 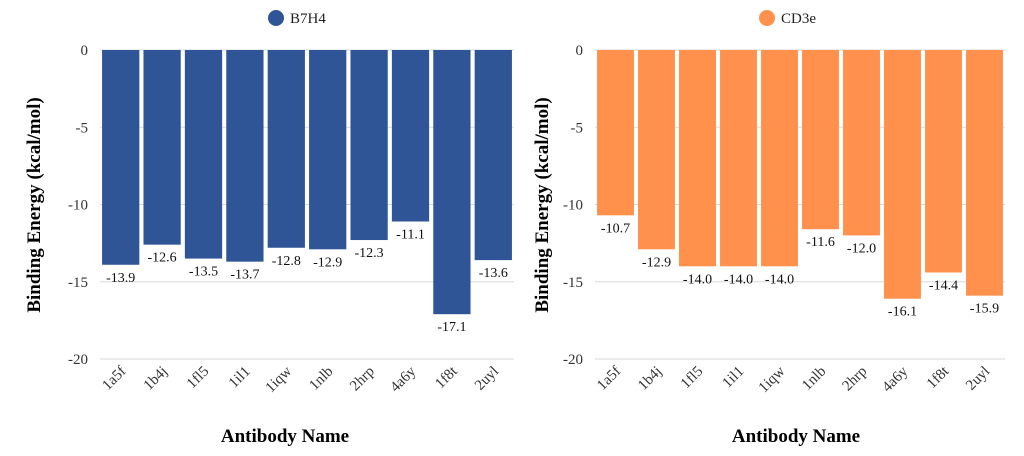 I want to click on data-label: -17.1, so click(x=451, y=327).